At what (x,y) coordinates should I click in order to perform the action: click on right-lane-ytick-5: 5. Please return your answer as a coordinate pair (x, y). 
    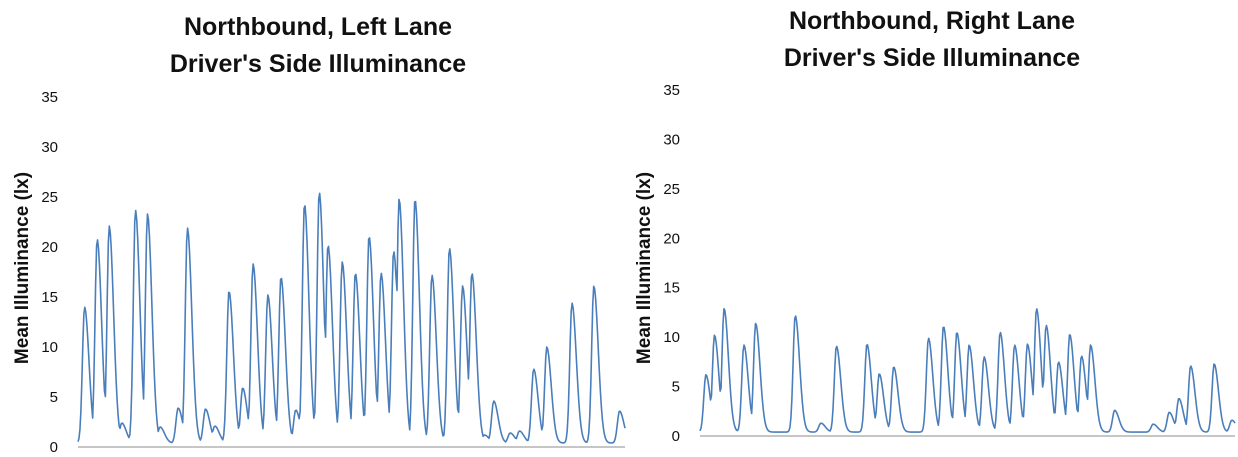
    Looking at the image, I should click on (676, 387).